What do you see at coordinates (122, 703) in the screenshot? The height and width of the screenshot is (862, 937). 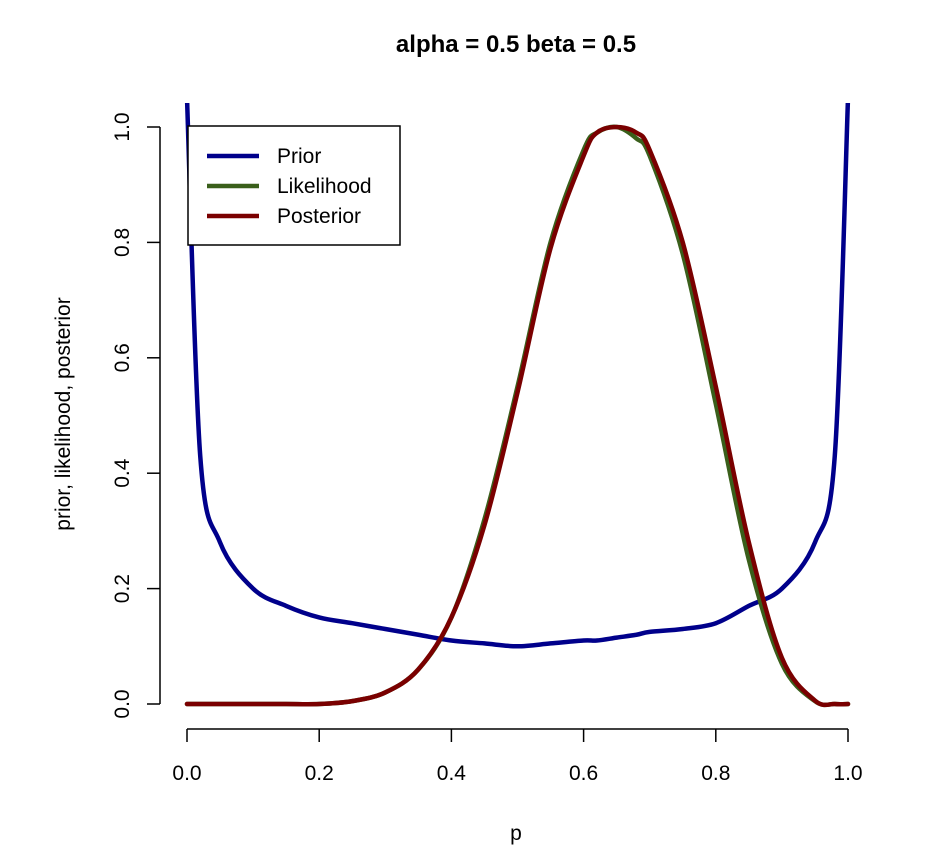 I see `y-tick-label: 0.0` at bounding box center [122, 703].